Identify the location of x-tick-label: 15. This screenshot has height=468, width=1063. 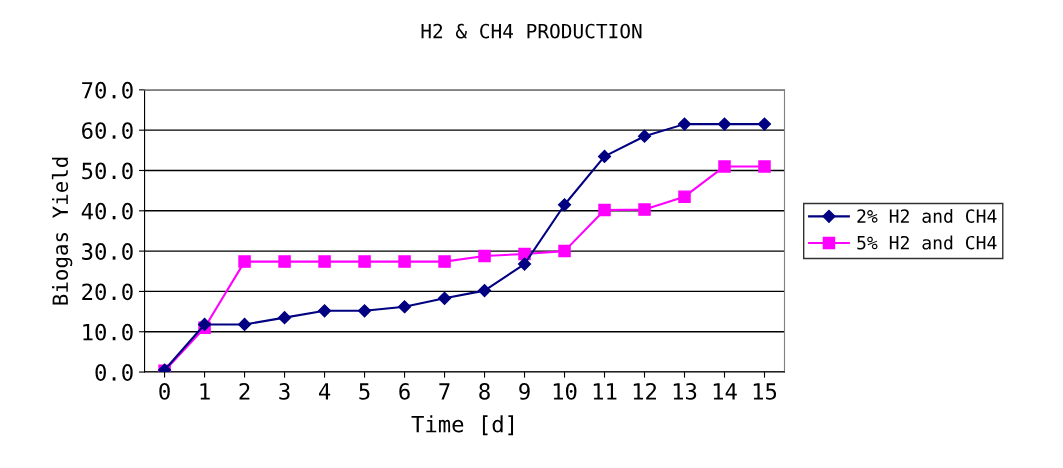
(765, 391).